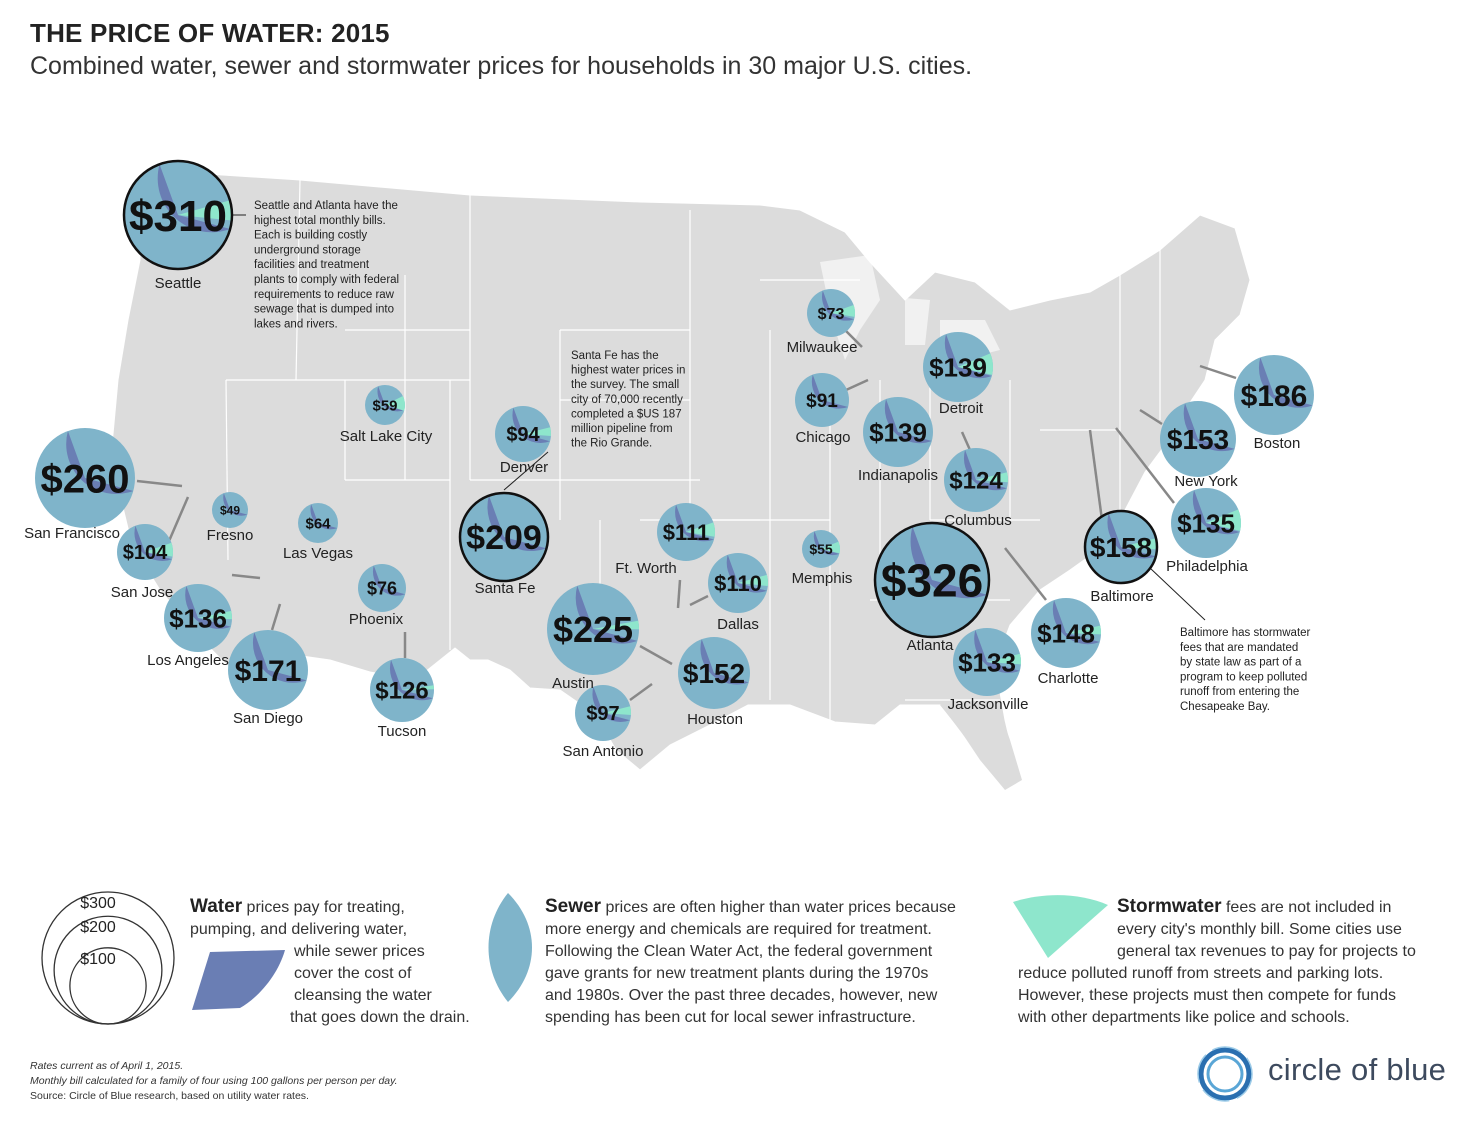 The height and width of the screenshot is (1122, 1482). What do you see at coordinates (1243, 677) in the screenshot?
I see `annotation-line: program to keep polluted` at bounding box center [1243, 677].